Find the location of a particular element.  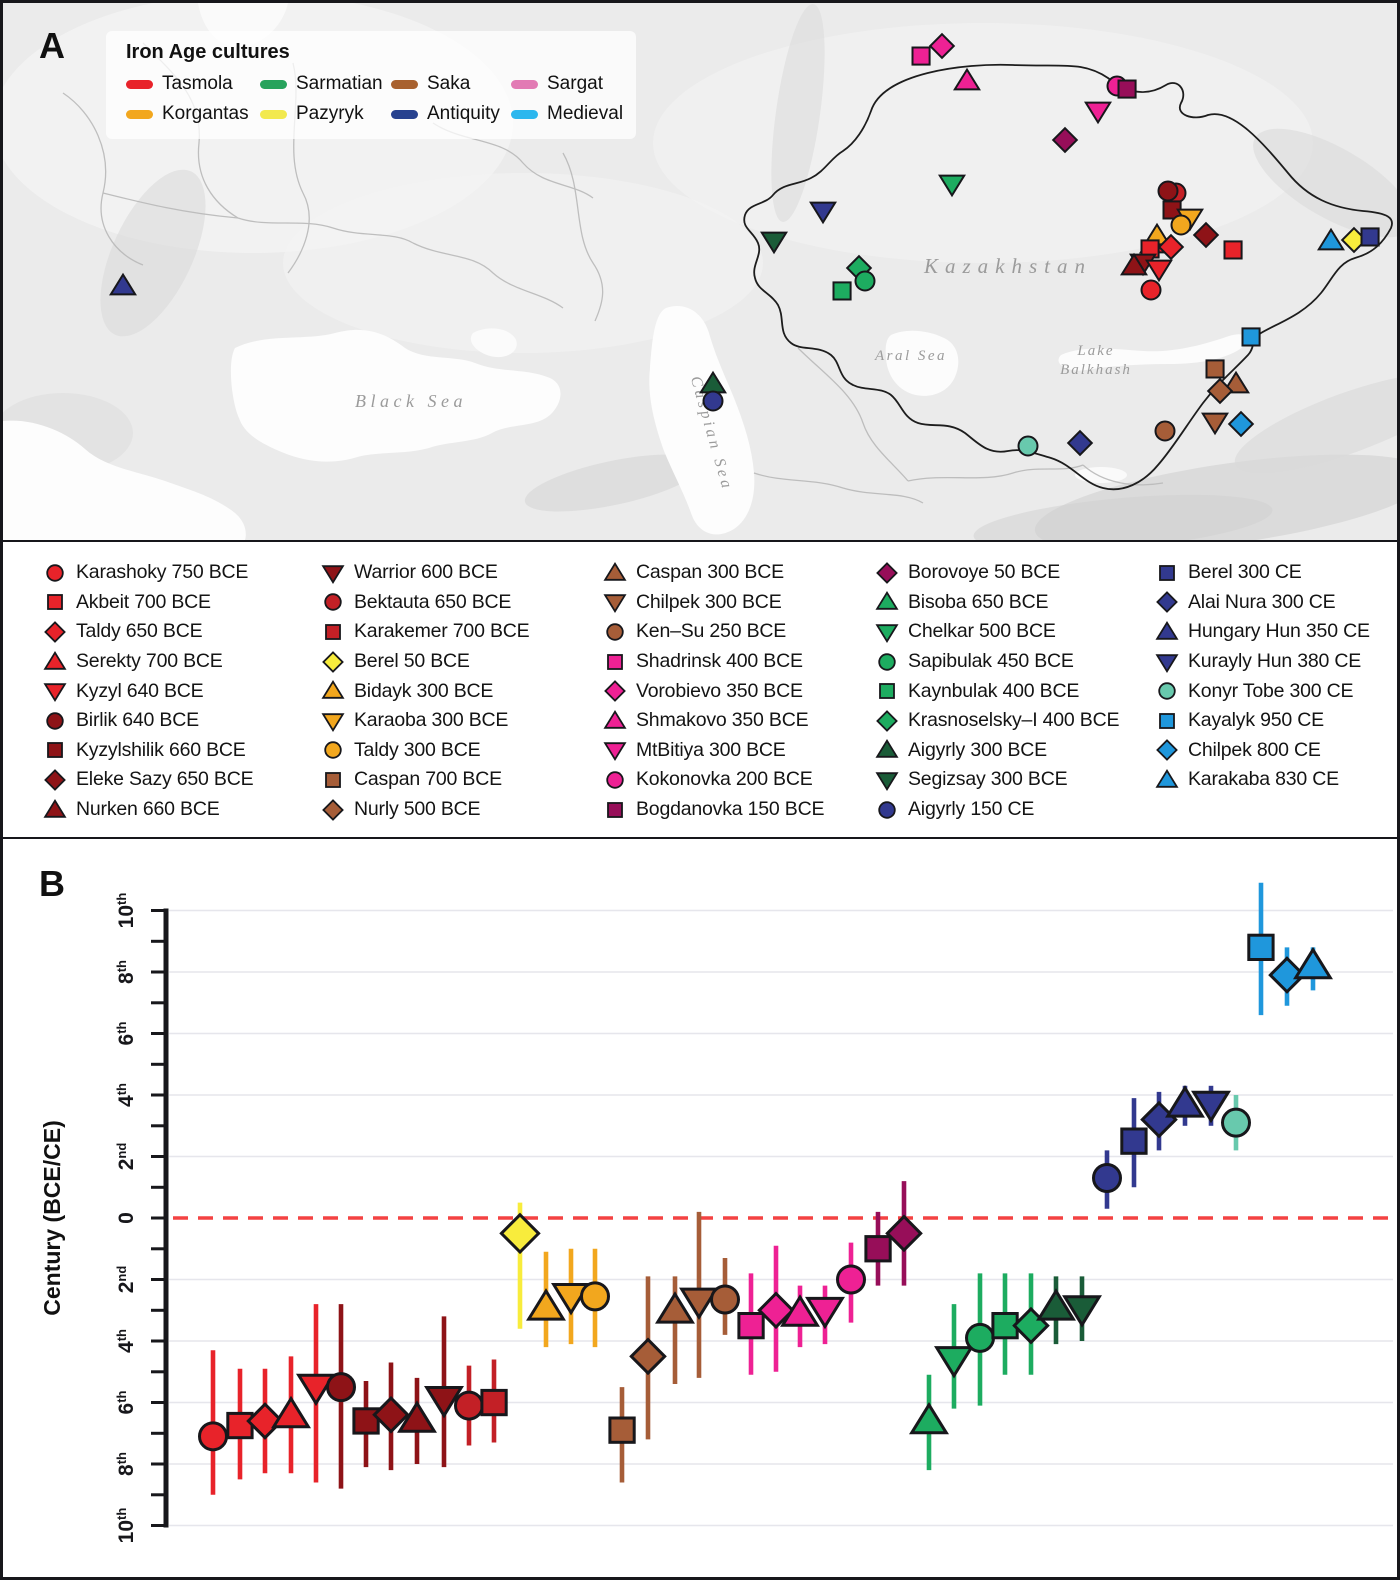

map-marker-karakaba is located at coordinates (1331, 239).